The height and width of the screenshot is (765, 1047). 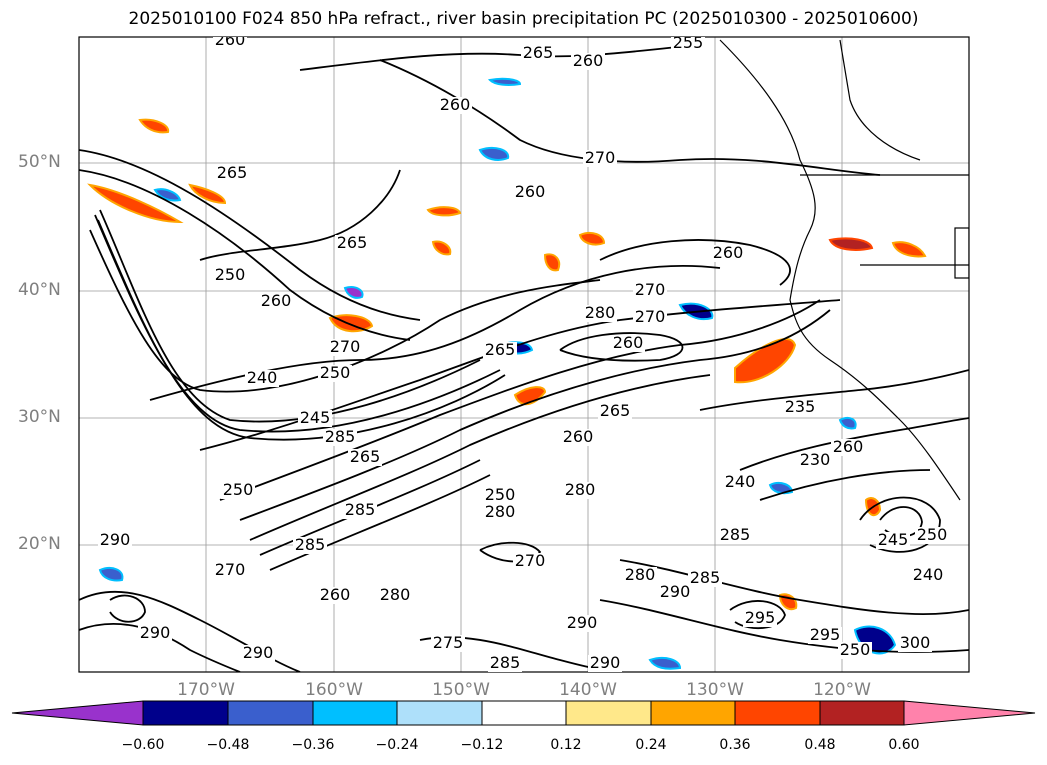 I want to click on contour-label: 245, so click(x=893, y=539).